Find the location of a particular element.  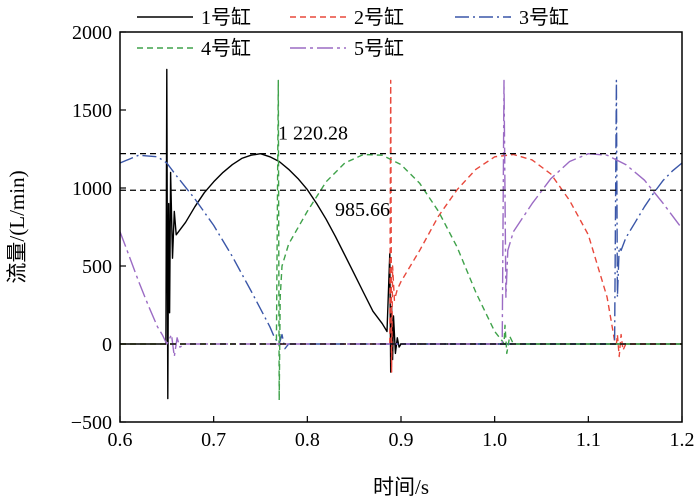

reference-label-1: 1 220.28 is located at coordinates (313, 134).